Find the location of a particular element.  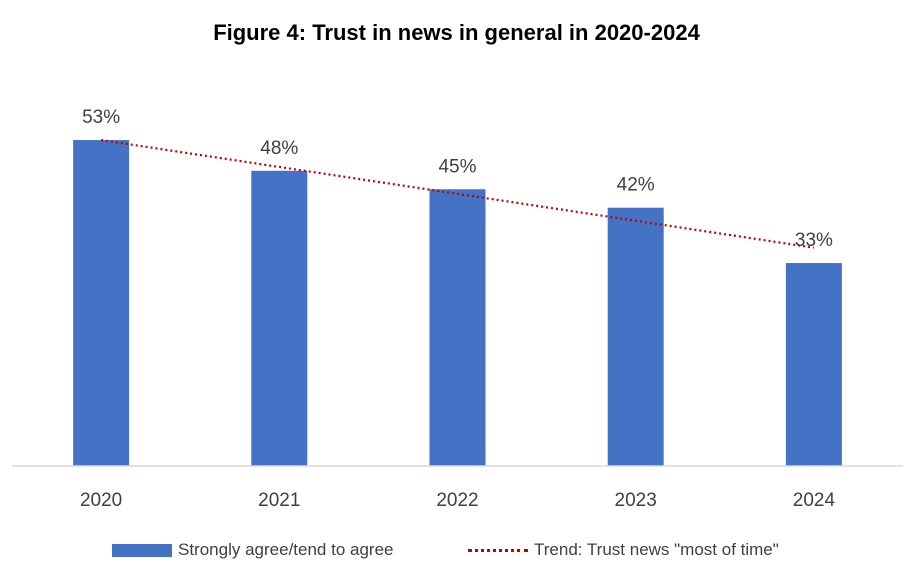

x-tick-label-2023: 2023 is located at coordinates (636, 500).